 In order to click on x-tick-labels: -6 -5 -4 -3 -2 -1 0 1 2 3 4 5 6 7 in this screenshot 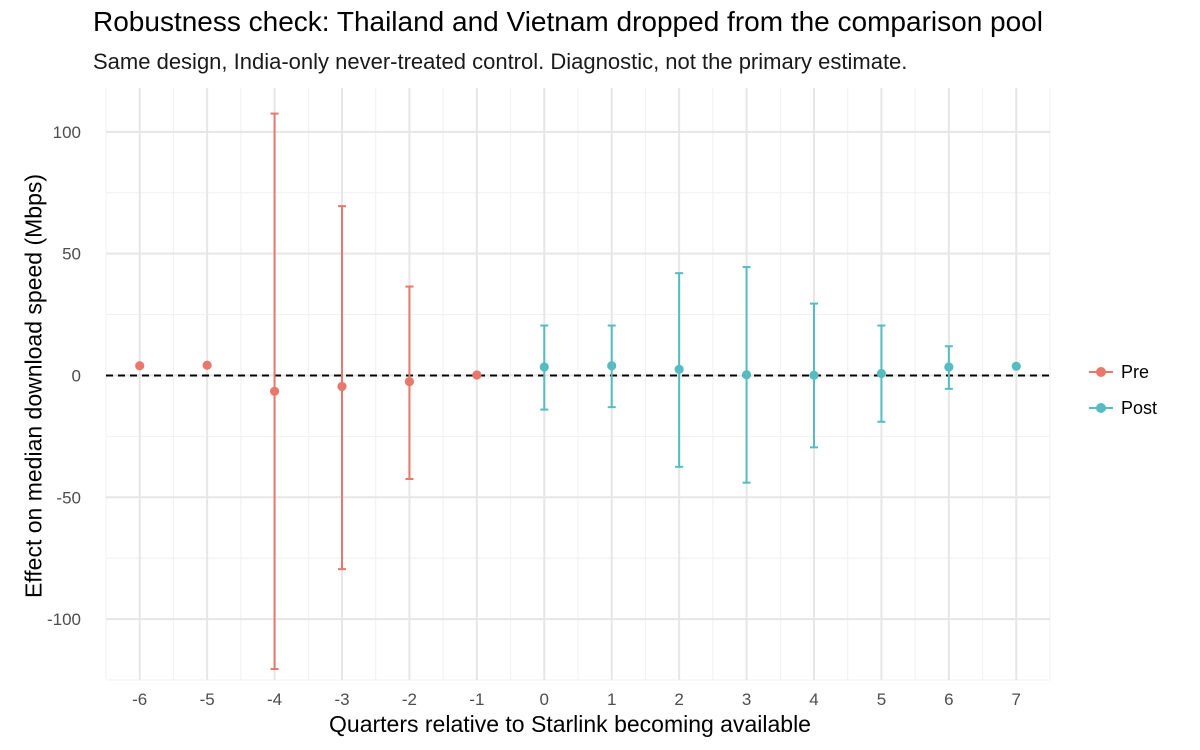, I will do `click(576, 699)`.